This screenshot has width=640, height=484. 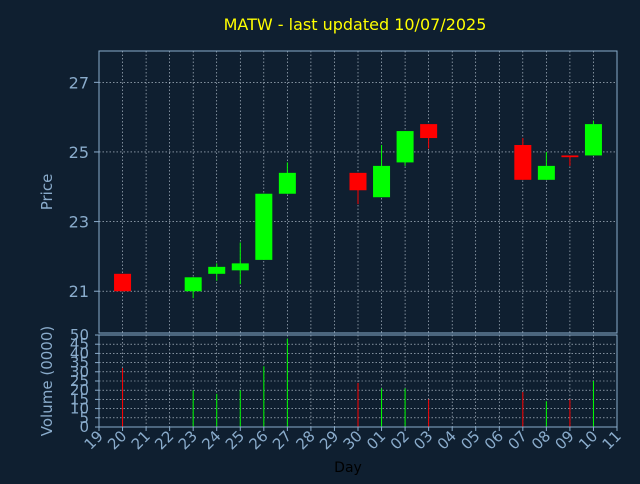 I want to click on x-axis-label: Day, so click(x=348, y=468).